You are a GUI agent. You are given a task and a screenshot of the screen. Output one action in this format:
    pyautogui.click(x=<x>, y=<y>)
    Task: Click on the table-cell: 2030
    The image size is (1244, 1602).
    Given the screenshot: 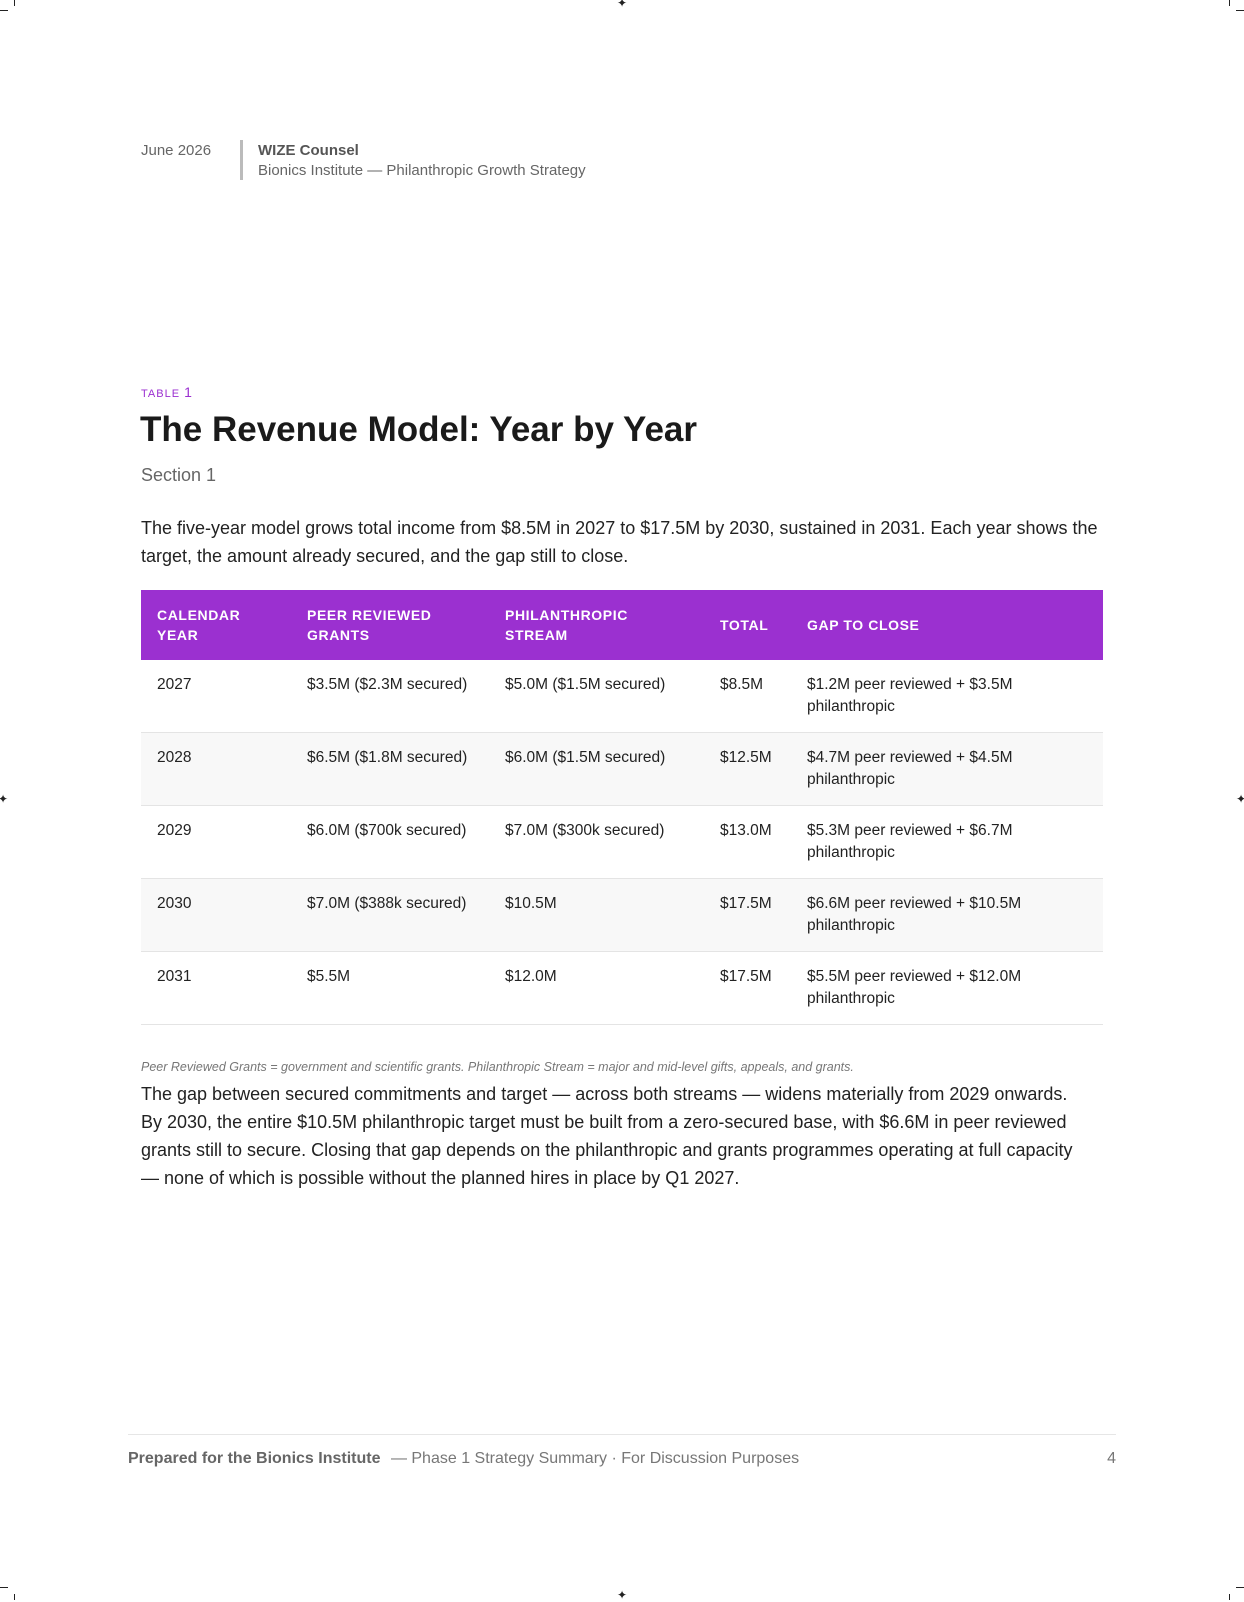 What is the action you would take?
    pyautogui.click(x=216, y=915)
    